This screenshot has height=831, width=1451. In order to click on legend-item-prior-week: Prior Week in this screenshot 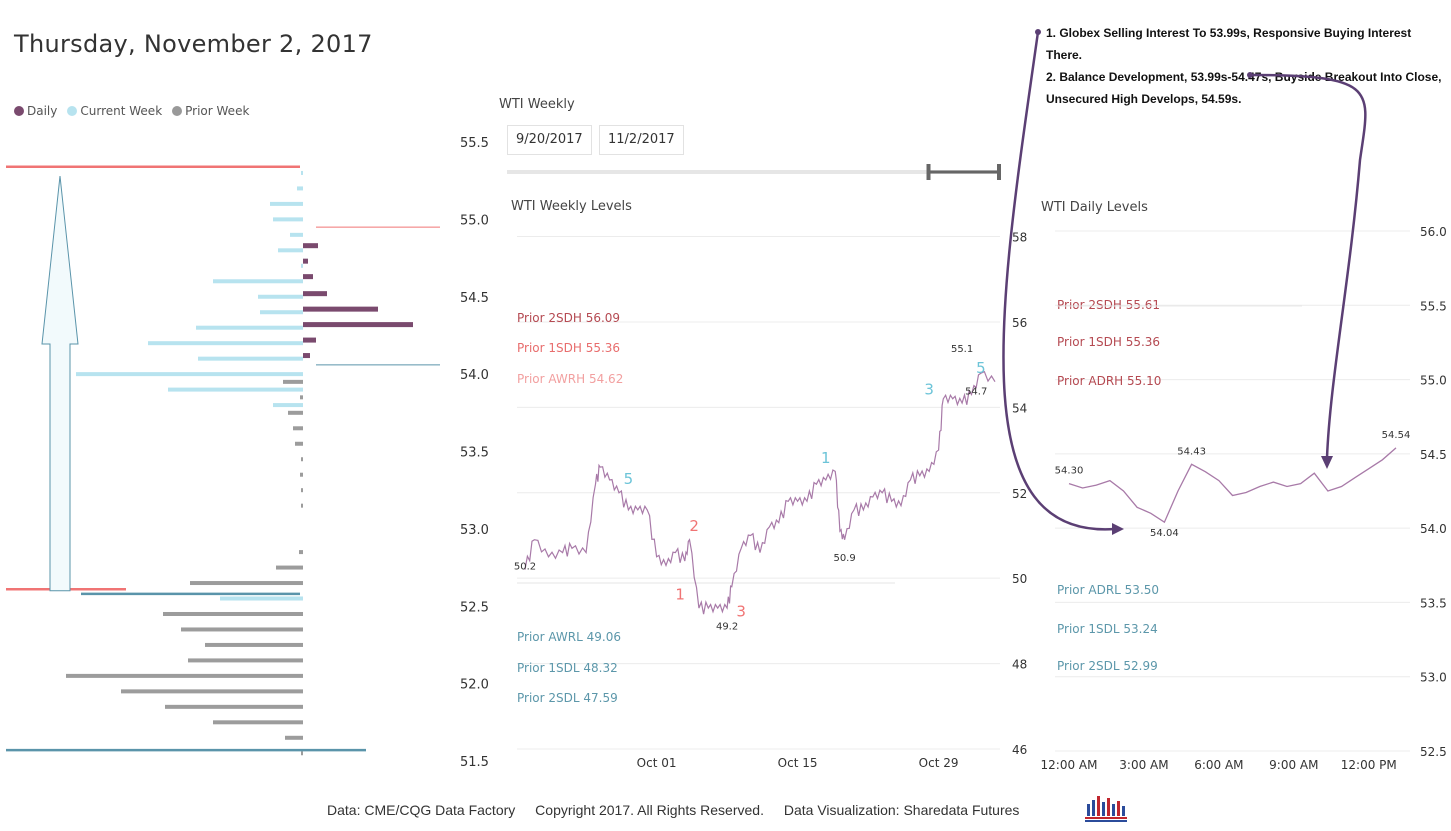, I will do `click(210, 111)`.